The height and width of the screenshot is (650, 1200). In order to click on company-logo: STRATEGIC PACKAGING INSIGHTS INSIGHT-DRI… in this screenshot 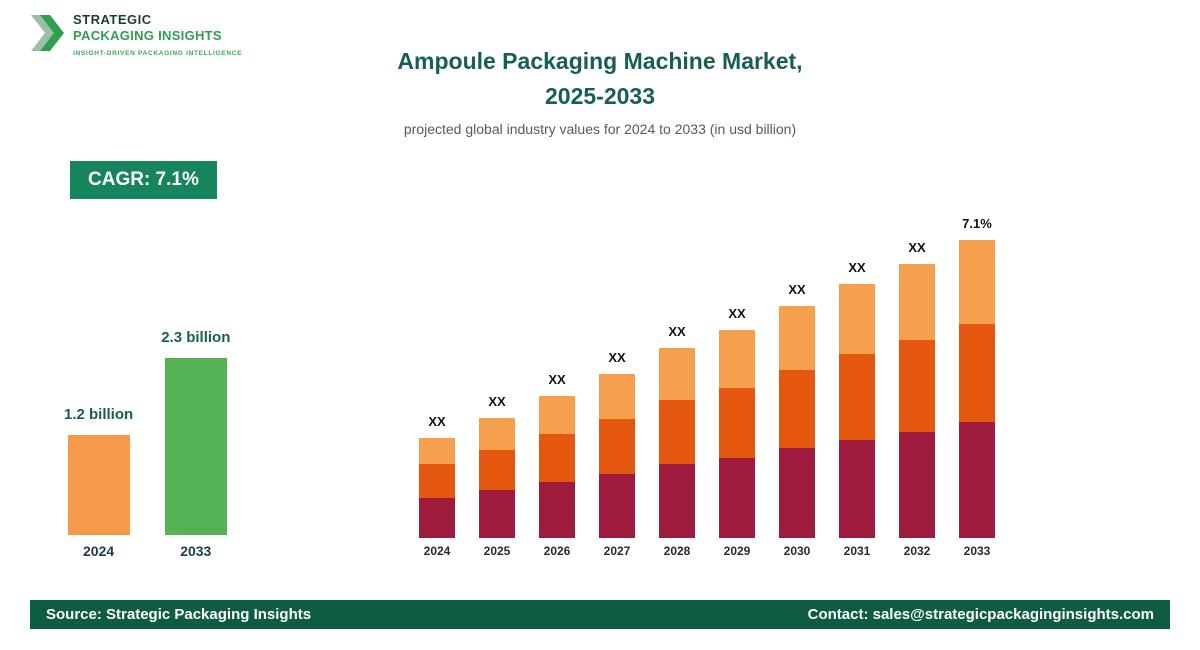, I will do `click(136, 35)`.